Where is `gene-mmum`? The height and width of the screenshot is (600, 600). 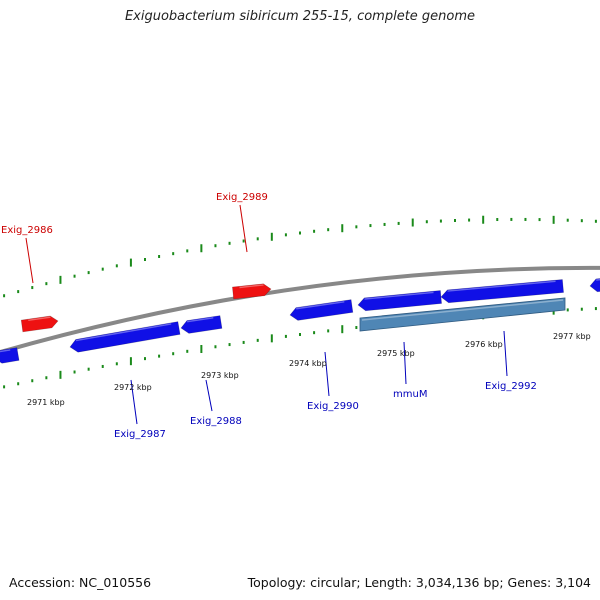
gene-mmum is located at coordinates (399, 301).